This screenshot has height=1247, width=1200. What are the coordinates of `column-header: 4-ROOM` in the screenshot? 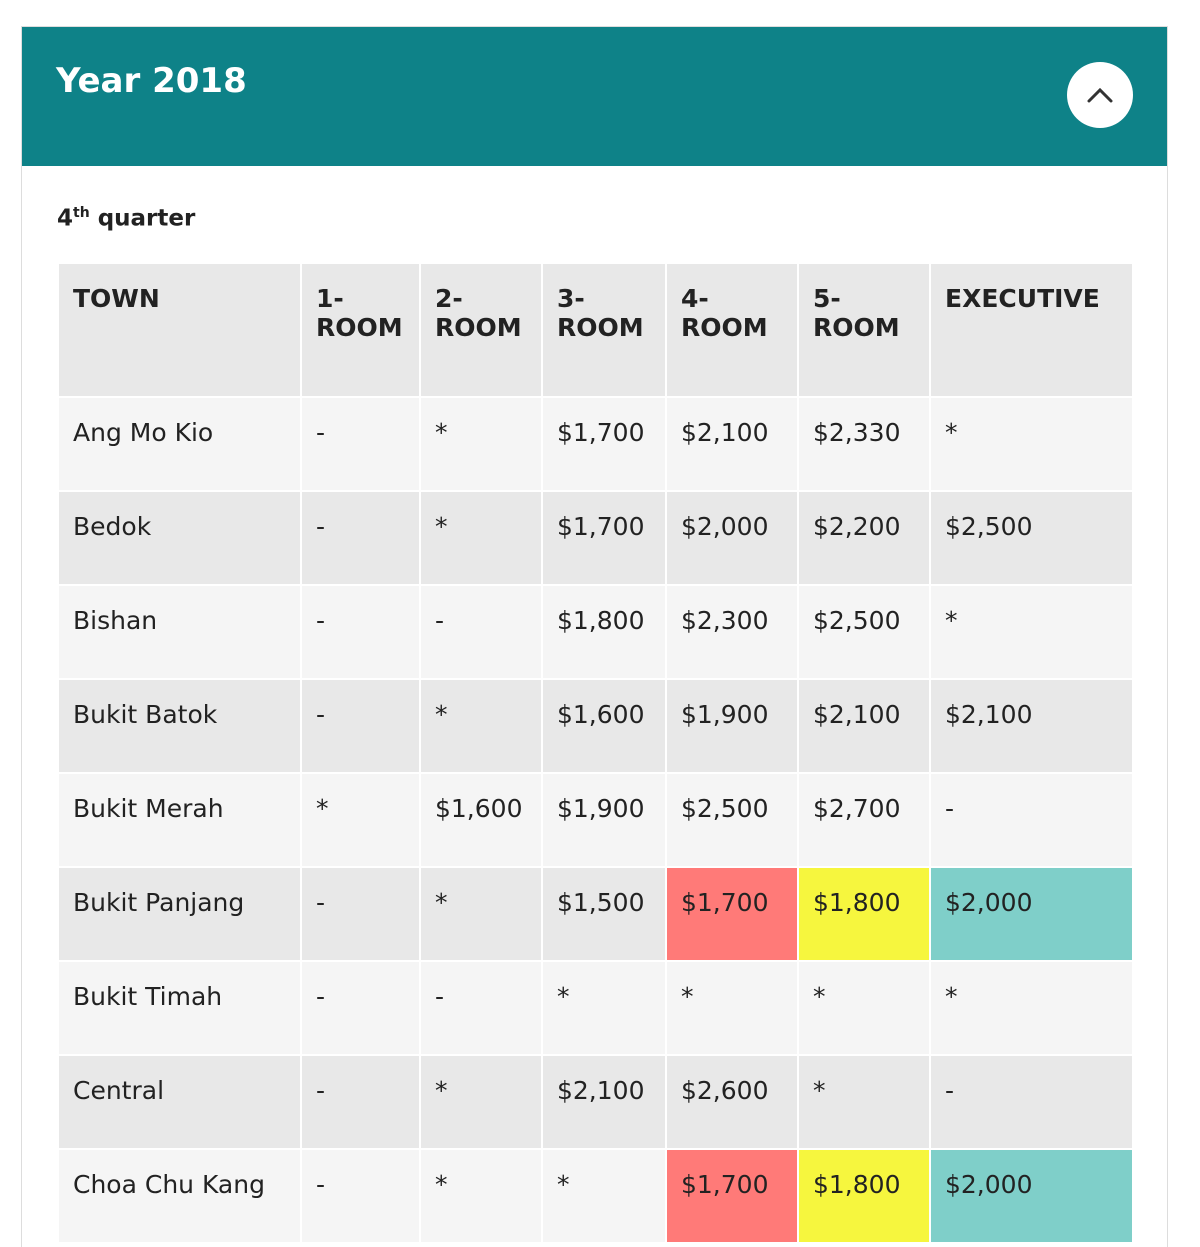 It's located at (732, 330).